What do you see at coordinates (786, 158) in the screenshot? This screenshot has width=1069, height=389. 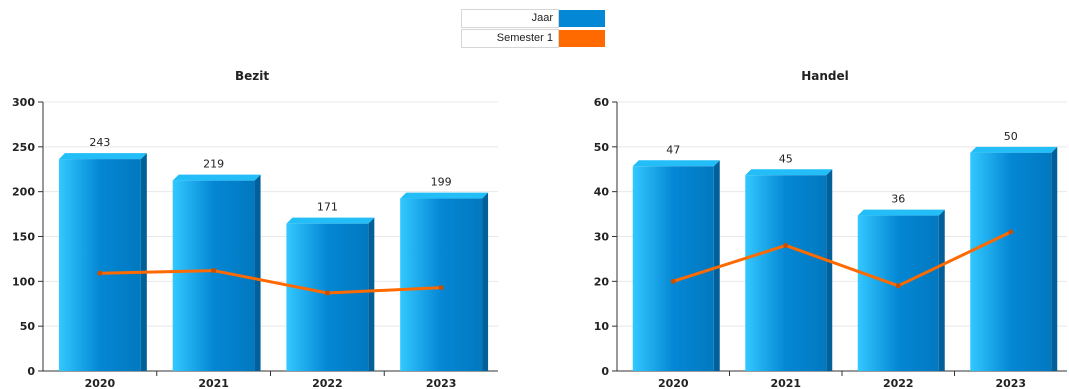 I see `data-label: 45` at bounding box center [786, 158].